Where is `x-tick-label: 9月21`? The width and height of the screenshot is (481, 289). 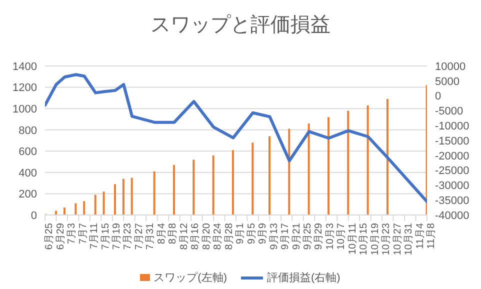
x-tick-label: 9月21 is located at coordinates (296, 236).